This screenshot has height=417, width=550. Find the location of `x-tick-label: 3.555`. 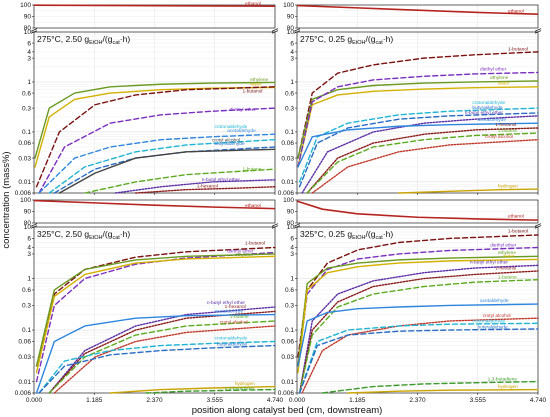

x-tick-label: 3.555 is located at coordinates (478, 400).